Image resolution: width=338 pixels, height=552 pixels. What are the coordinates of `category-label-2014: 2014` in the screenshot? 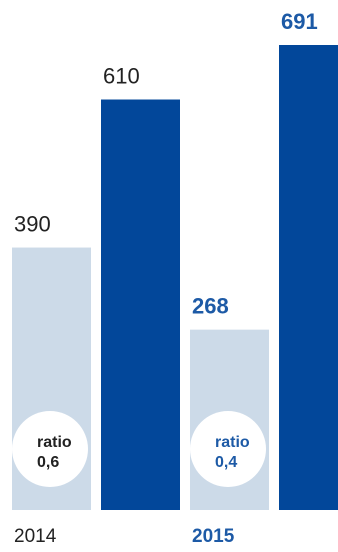 It's located at (35, 536).